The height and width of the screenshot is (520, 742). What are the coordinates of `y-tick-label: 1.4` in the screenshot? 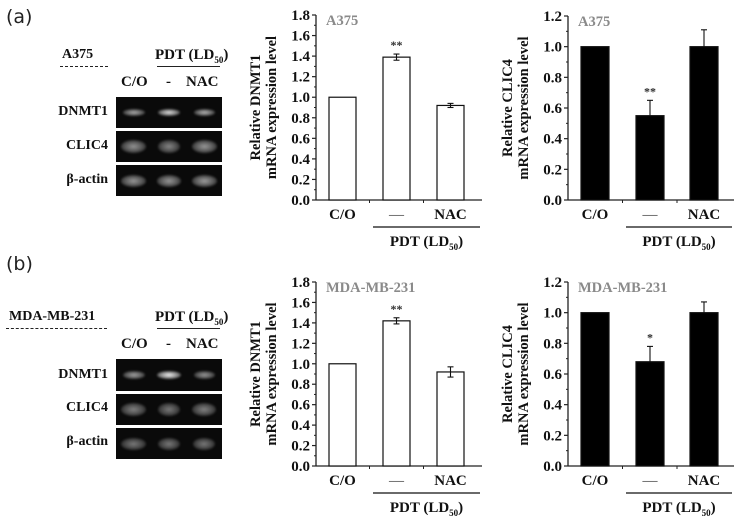 It's located at (300, 324).